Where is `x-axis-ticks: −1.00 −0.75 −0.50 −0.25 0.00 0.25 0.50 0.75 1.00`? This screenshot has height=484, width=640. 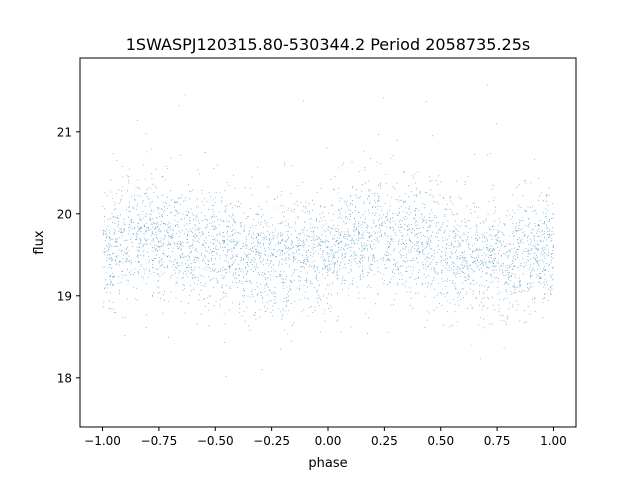 x-axis-ticks: −1.00 −0.75 −0.50 −0.25 0.00 0.25 0.50 0.75 1.00 is located at coordinates (325, 437).